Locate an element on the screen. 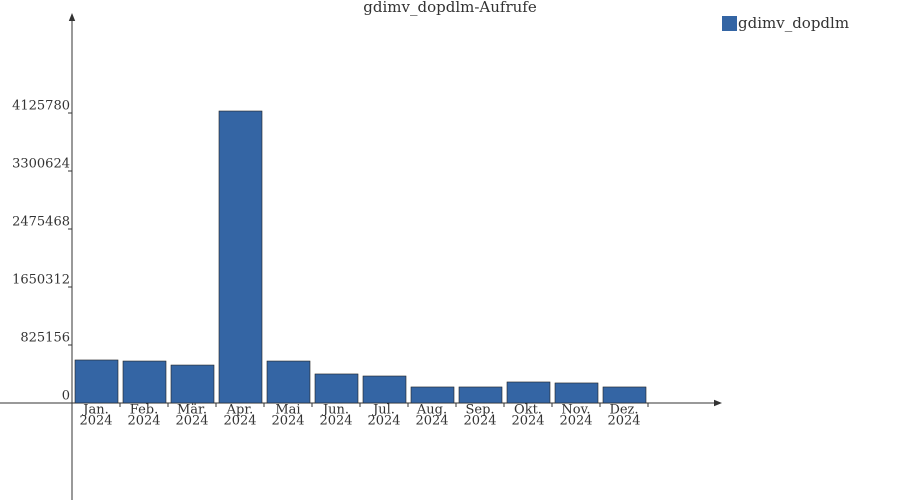 This screenshot has height=500, width=900. y-tick-label: 3300624 is located at coordinates (41, 163).